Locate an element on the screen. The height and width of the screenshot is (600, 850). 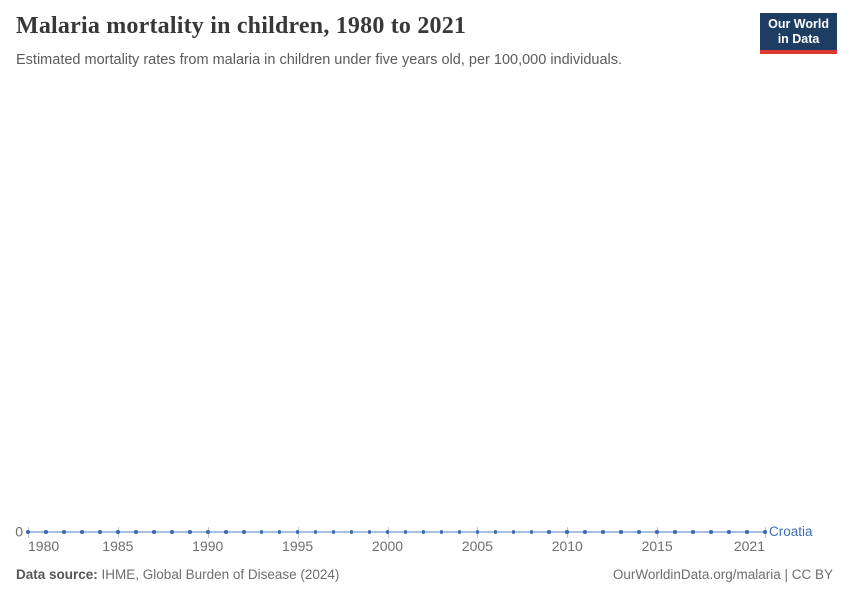
data-point-2004 is located at coordinates (459, 532).